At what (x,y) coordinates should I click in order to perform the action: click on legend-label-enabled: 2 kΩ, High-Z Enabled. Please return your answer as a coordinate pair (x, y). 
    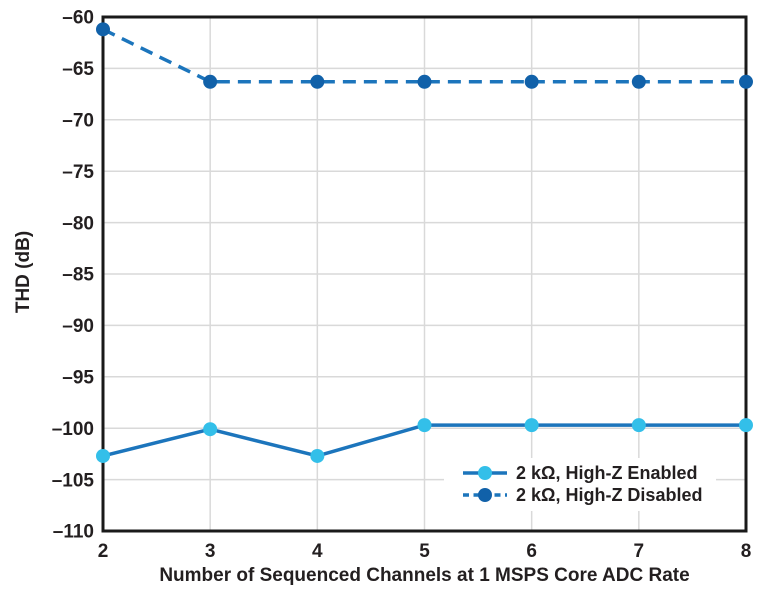
    Looking at the image, I should click on (607, 472).